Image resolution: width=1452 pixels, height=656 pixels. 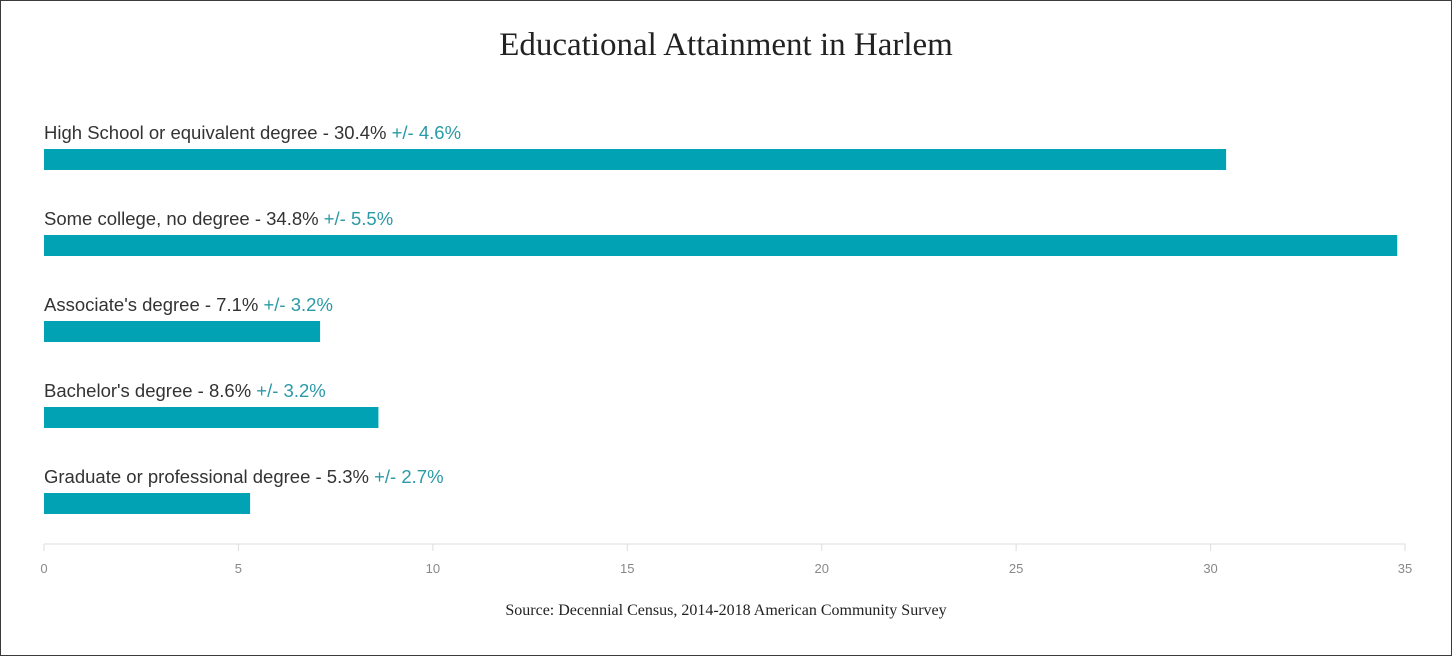 What do you see at coordinates (821, 568) in the screenshot?
I see `x-tick-label: 20` at bounding box center [821, 568].